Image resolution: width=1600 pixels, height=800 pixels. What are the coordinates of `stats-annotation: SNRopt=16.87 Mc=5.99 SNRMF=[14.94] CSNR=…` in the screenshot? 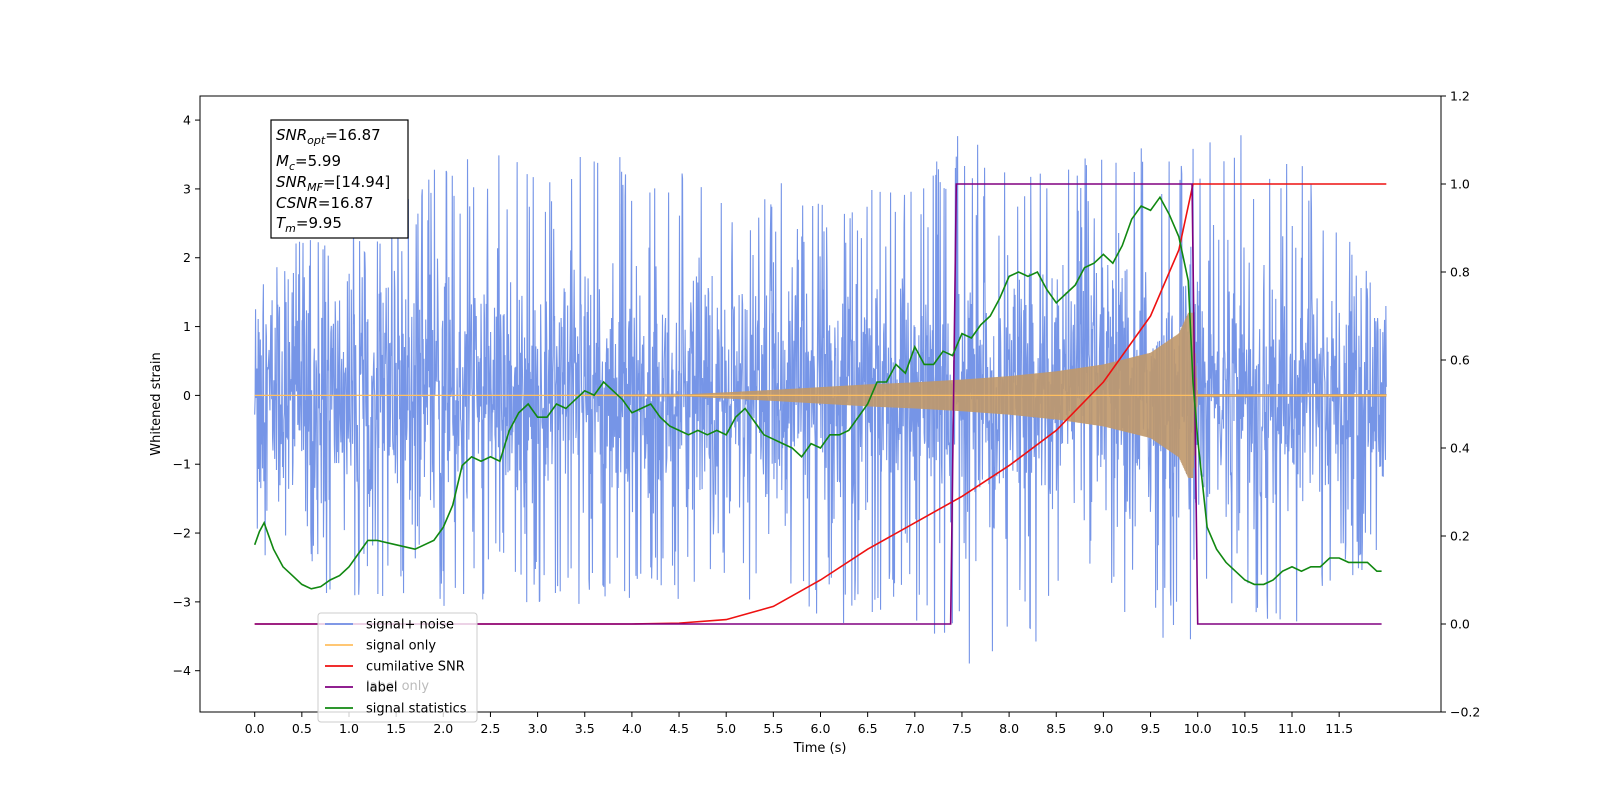 It's located at (339, 179).